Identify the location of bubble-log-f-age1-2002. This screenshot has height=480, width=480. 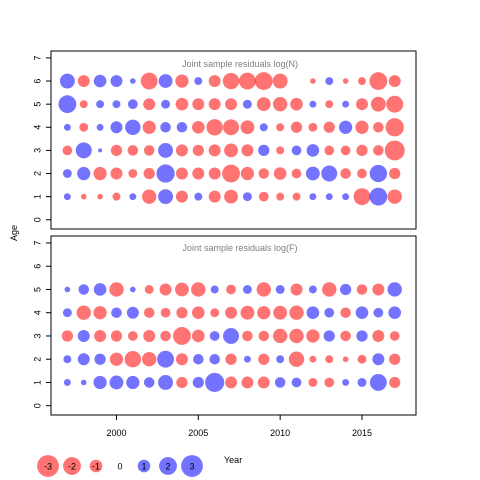
(149, 382).